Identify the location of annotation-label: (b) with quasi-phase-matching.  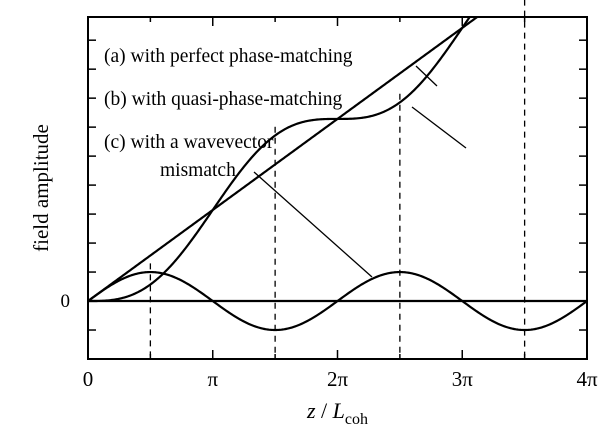
(223, 99).